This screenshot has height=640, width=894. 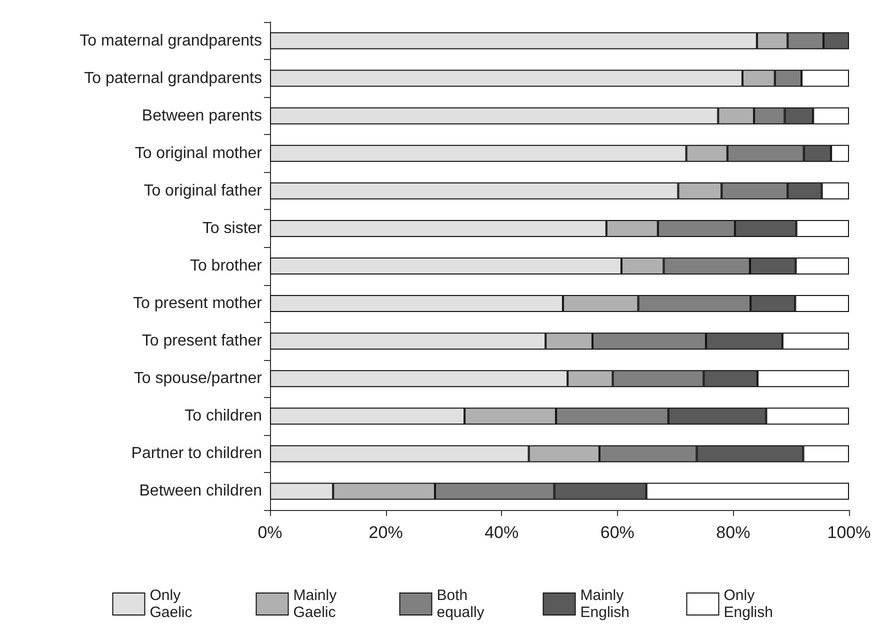 I want to click on y-tick-label: To children, so click(x=223, y=416).